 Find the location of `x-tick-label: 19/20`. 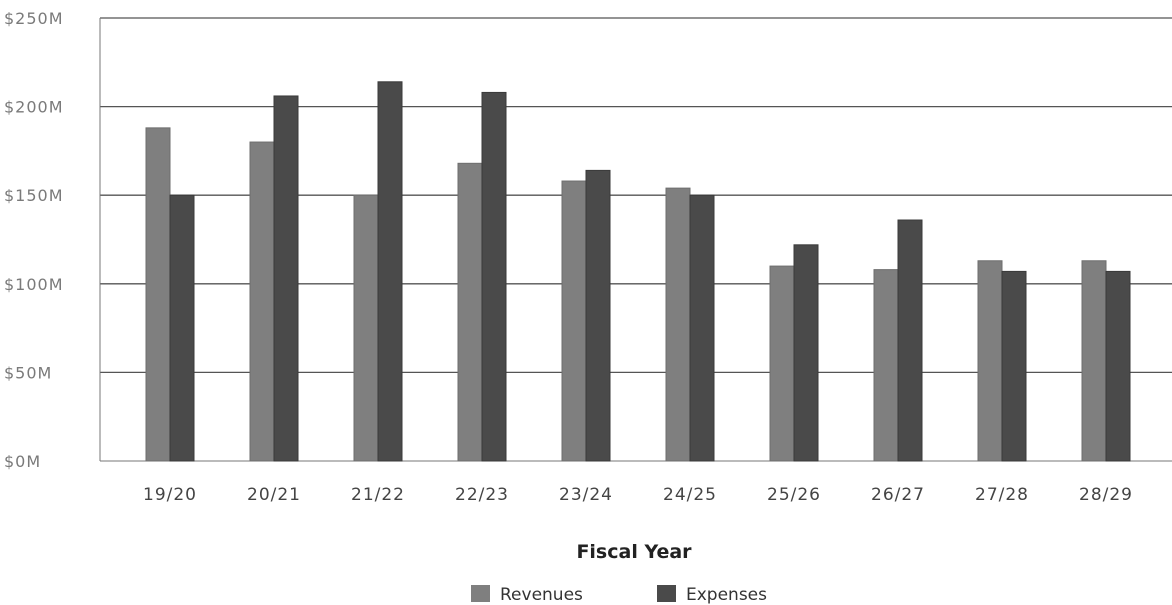

x-tick-label: 19/20 is located at coordinates (170, 495).